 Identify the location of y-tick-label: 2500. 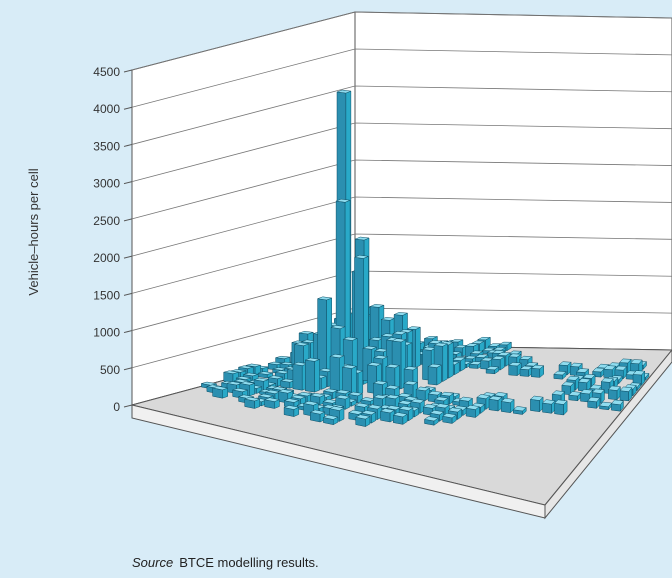
(106, 221).